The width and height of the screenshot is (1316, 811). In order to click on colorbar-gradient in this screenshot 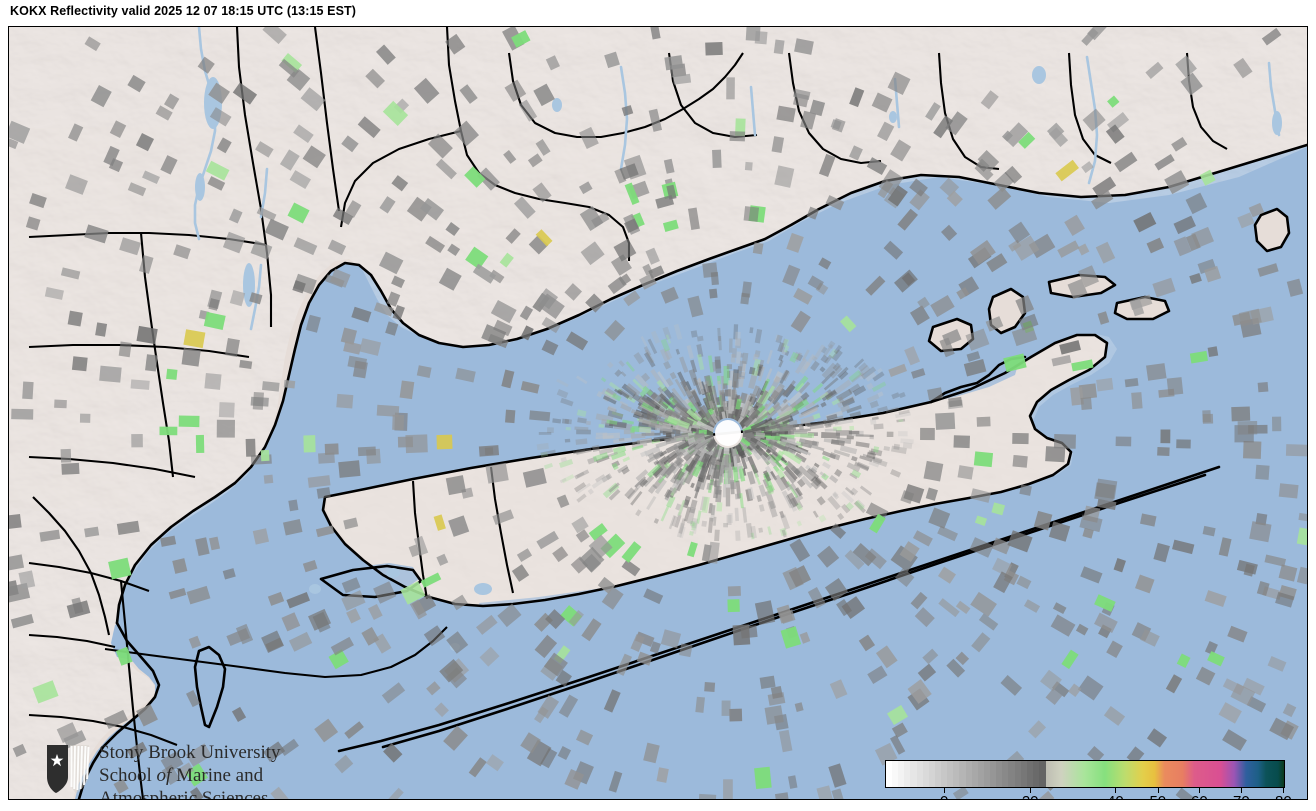, I will do `click(1085, 774)`.